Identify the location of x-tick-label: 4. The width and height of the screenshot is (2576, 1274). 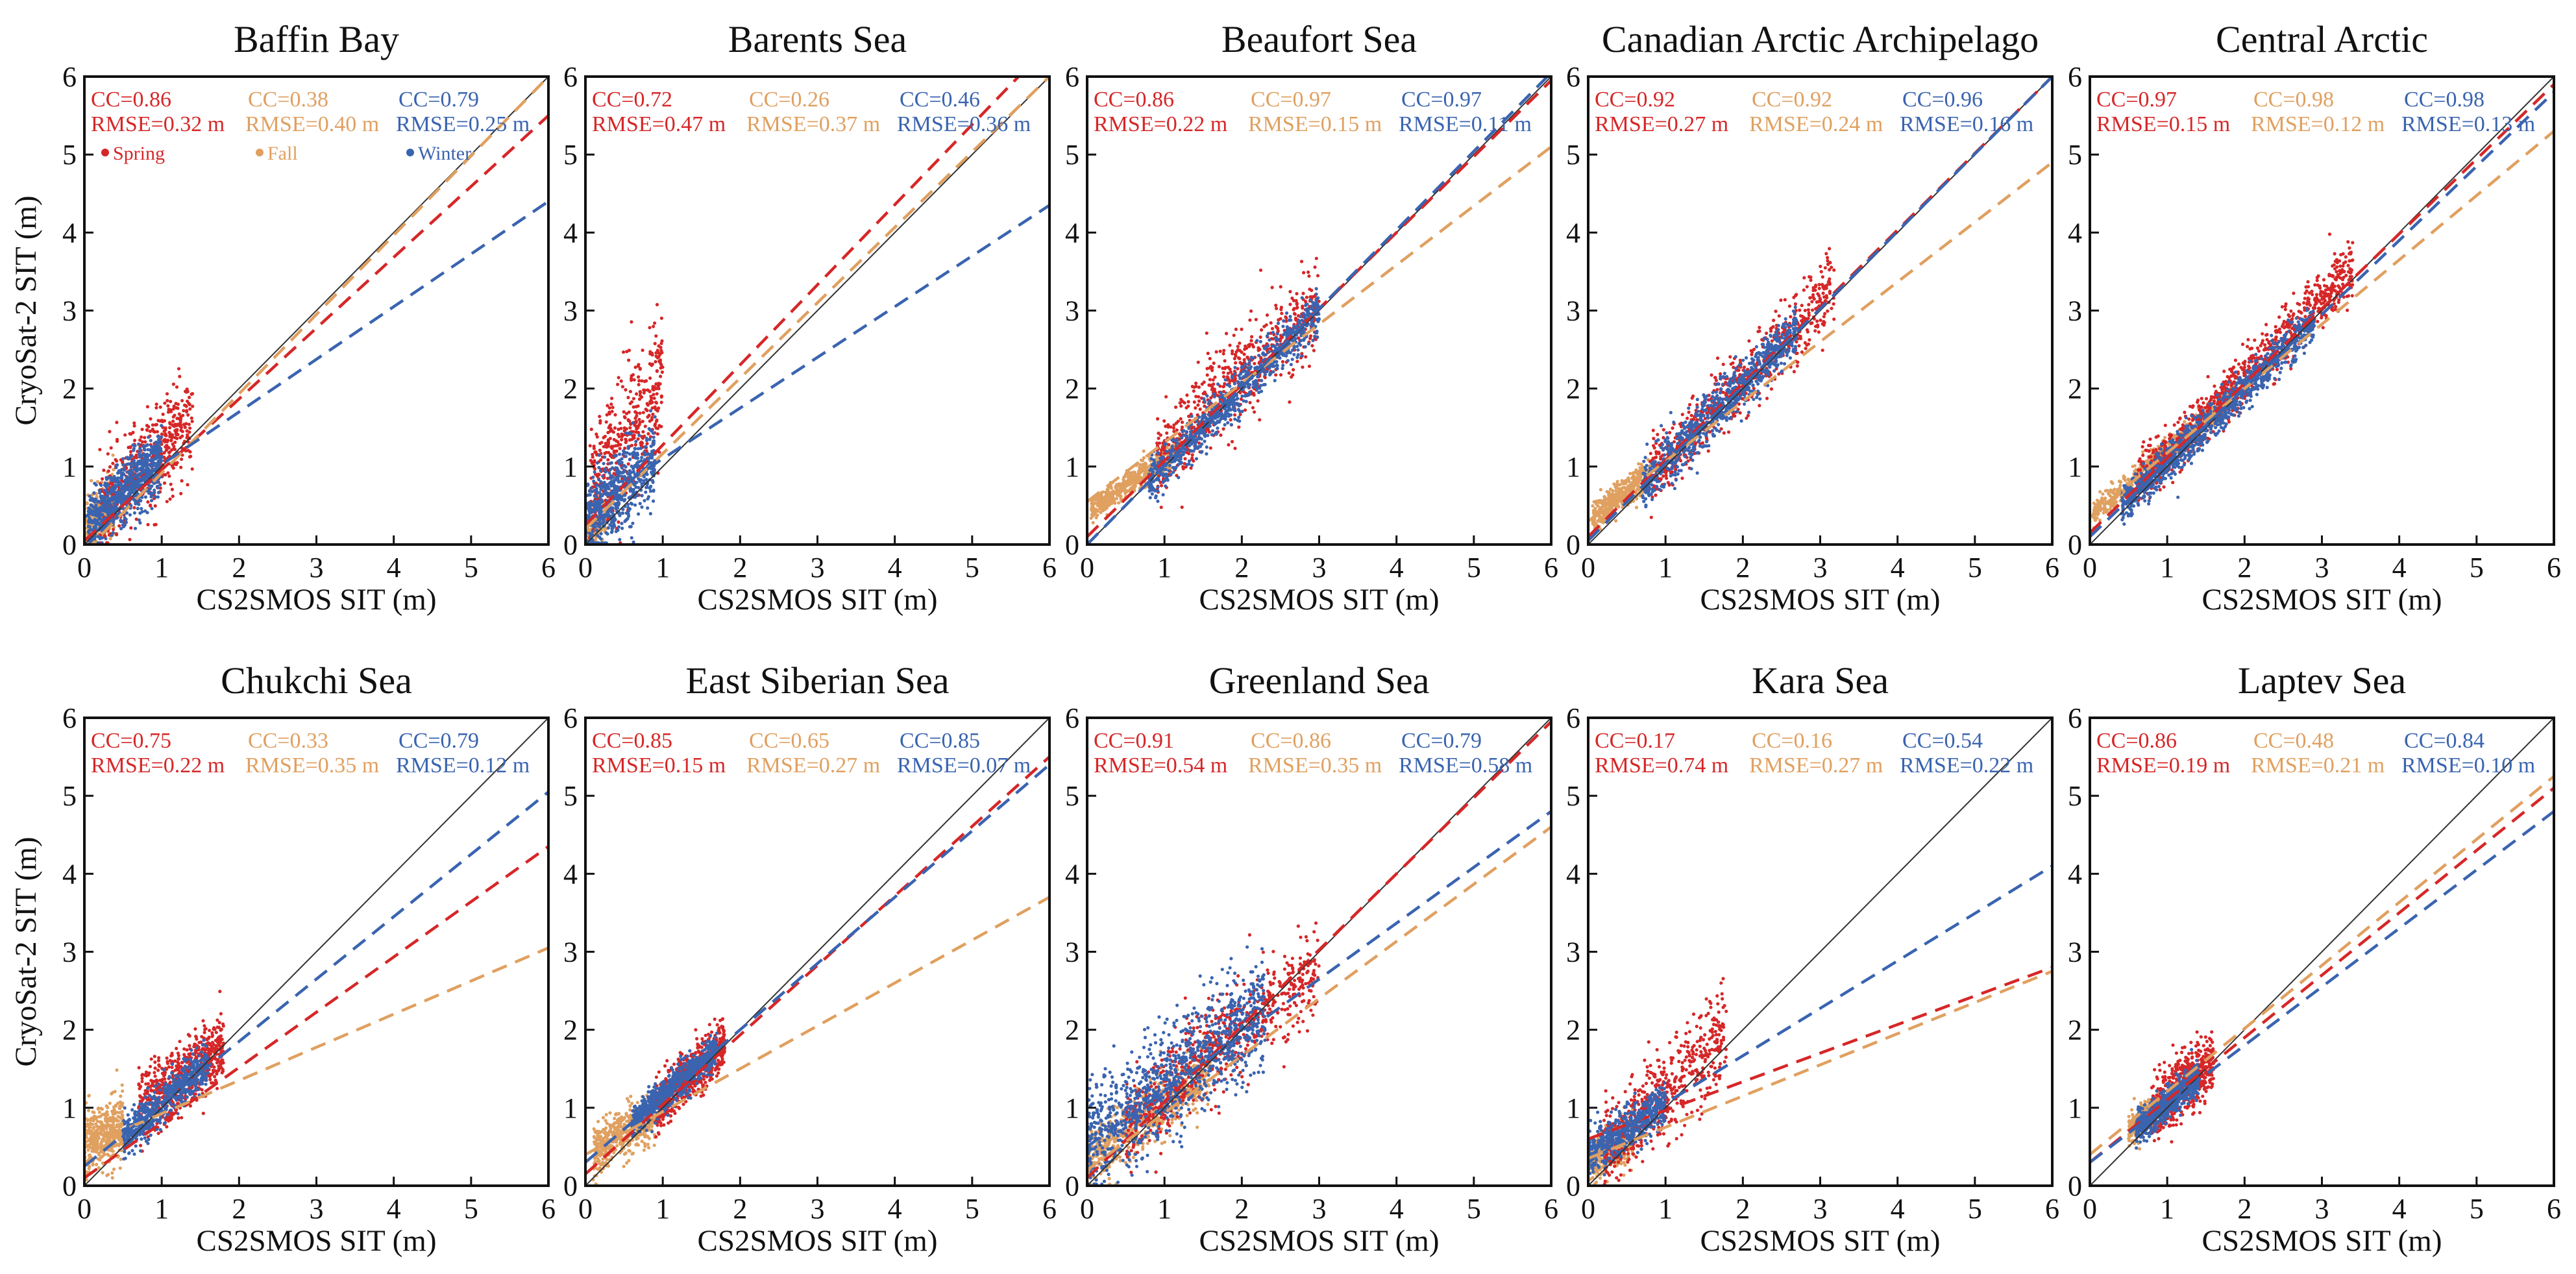
(1397, 567).